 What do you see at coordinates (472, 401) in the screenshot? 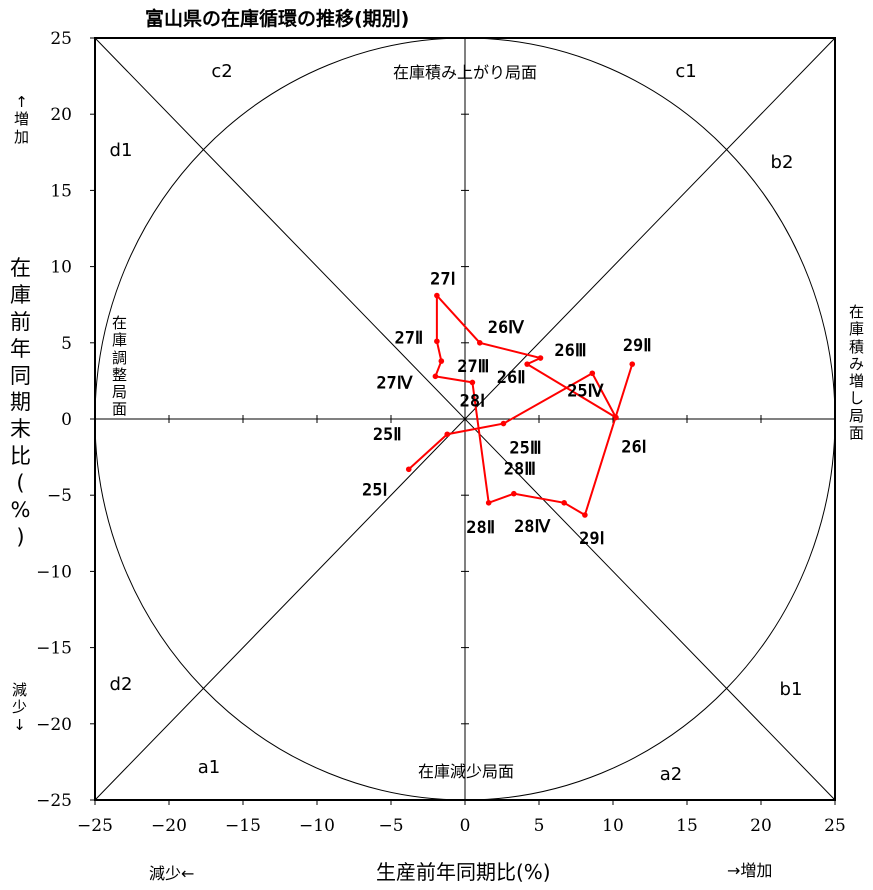
I see `data-point-label: 28Ⅰ` at bounding box center [472, 401].